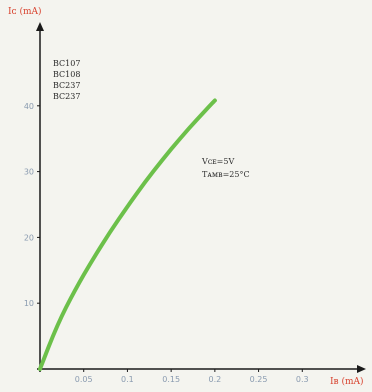  What do you see at coordinates (40, 26) in the screenshot?
I see `y-axis-arrow` at bounding box center [40, 26].